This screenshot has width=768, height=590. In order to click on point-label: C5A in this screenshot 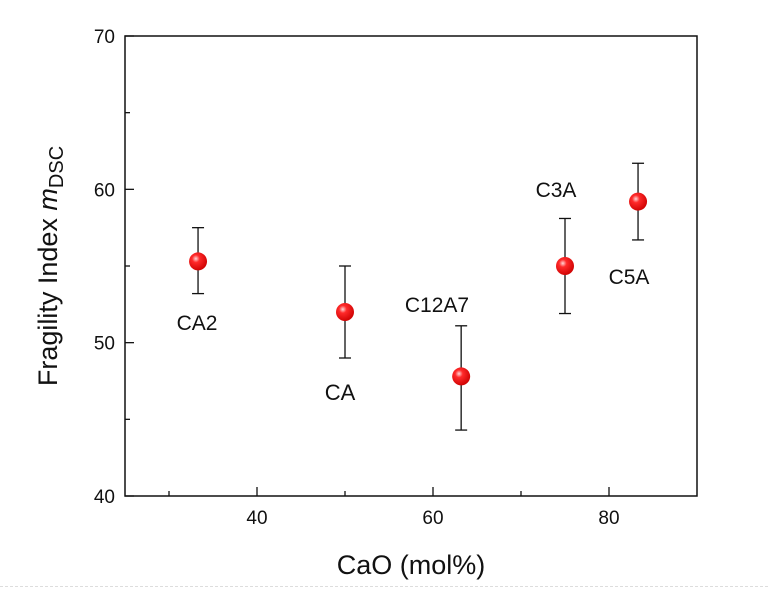, I will do `click(629, 277)`.